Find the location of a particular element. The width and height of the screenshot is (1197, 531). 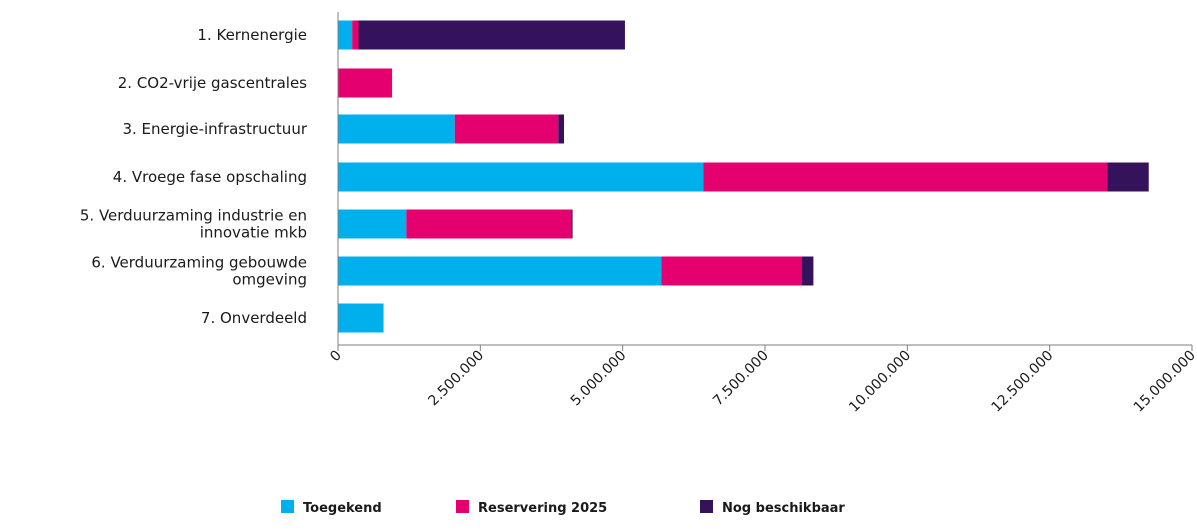

bar-6-reservering-2025 is located at coordinates (732, 271).